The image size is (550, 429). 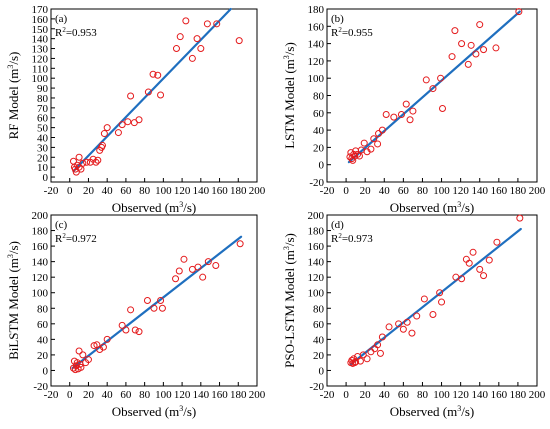 What do you see at coordinates (423, 395) in the screenshot?
I see `x-tick-label: 80` at bounding box center [423, 395].